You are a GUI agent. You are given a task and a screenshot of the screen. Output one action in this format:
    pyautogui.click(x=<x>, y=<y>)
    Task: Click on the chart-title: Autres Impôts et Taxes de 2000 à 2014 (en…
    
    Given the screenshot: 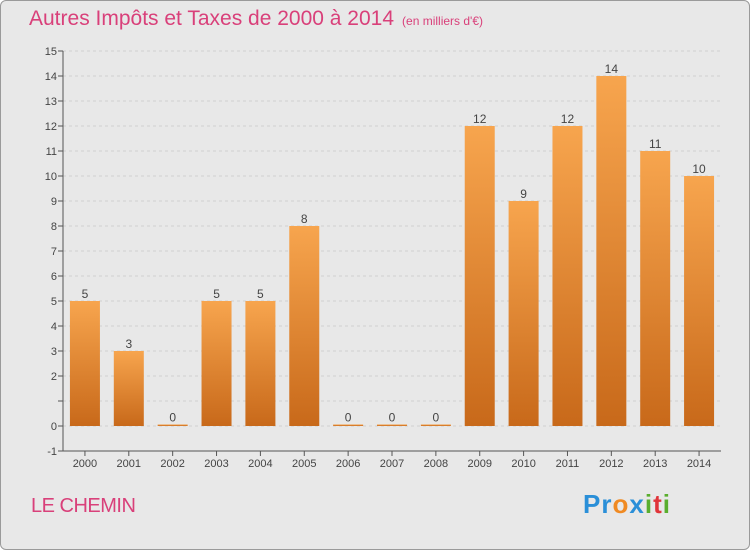 What is the action you would take?
    pyautogui.click(x=256, y=18)
    